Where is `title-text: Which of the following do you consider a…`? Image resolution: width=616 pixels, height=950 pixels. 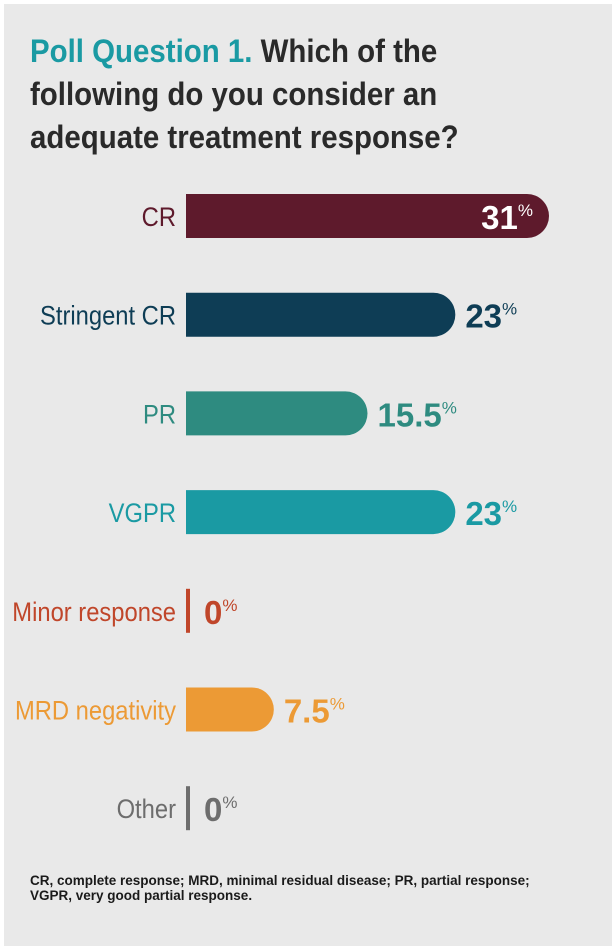
title-text: Which of the following do you consider a… is located at coordinates (244, 94).